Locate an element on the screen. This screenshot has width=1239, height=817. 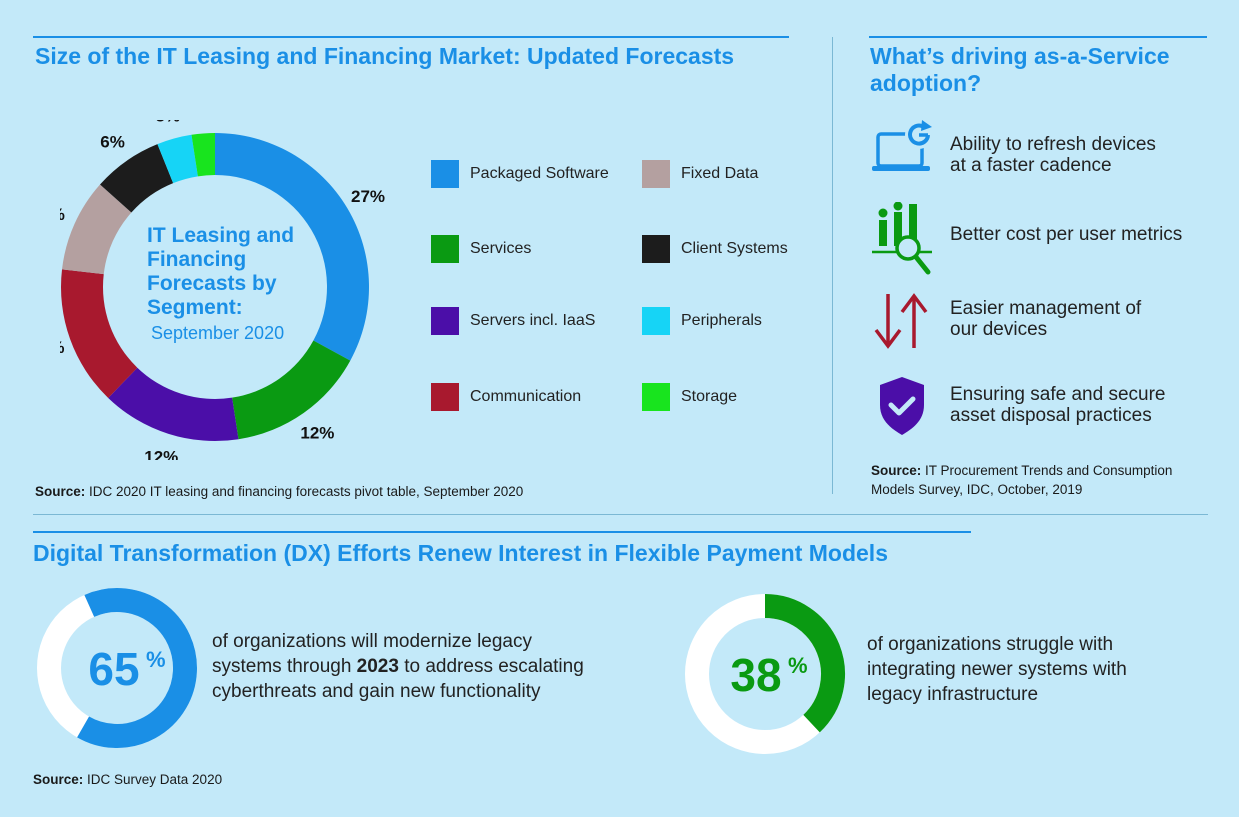
shield-check-icon is located at coordinates (902, 406).